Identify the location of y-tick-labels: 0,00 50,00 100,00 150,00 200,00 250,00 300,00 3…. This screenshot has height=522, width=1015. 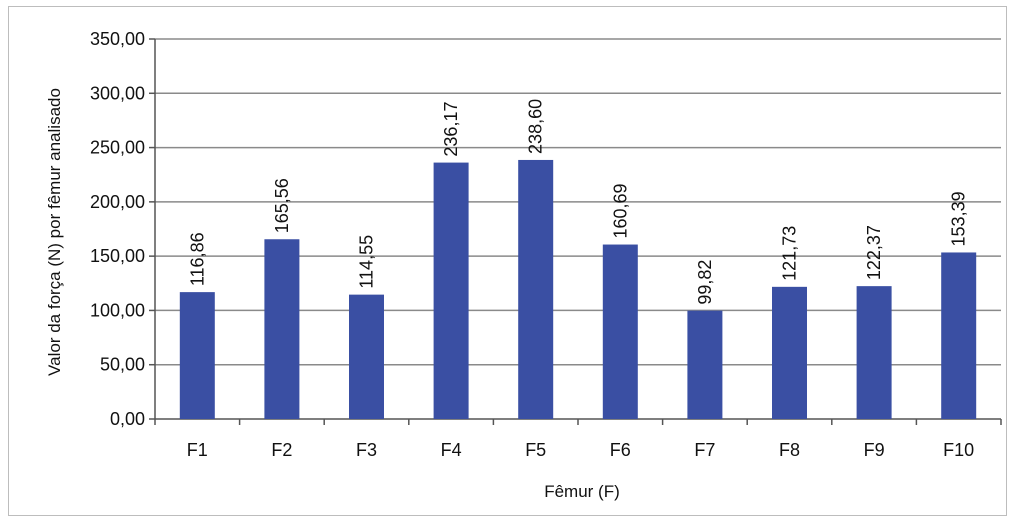
(117, 229).